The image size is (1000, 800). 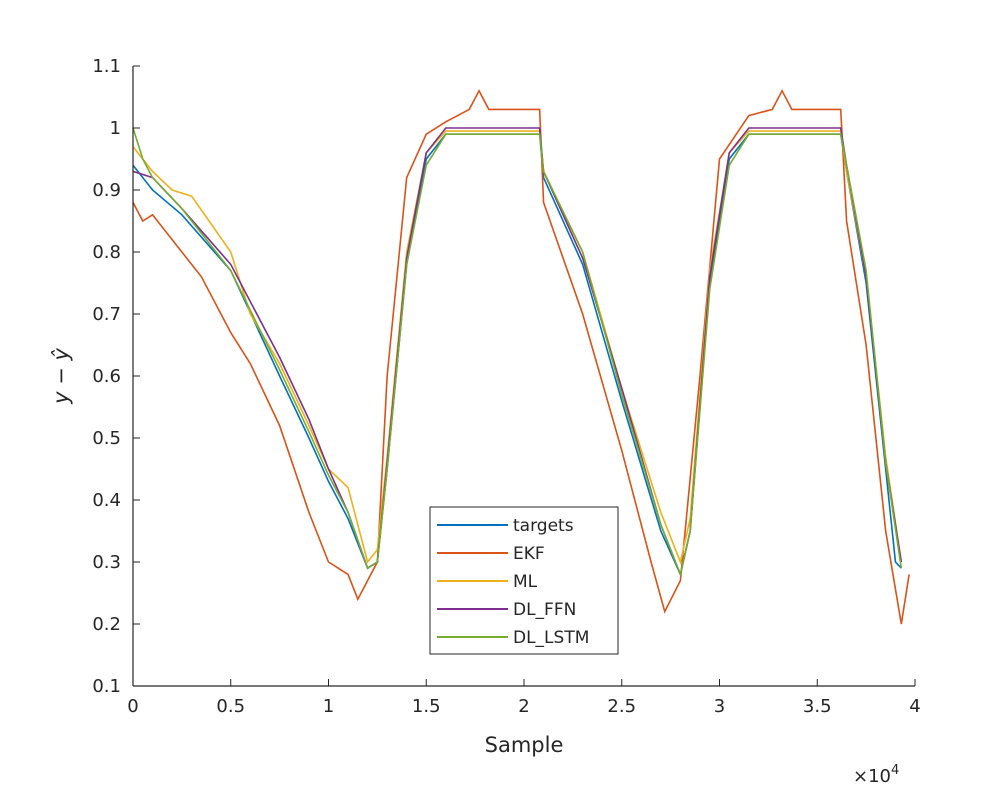 I want to click on x-tick-label: 0.5, so click(x=230, y=706).